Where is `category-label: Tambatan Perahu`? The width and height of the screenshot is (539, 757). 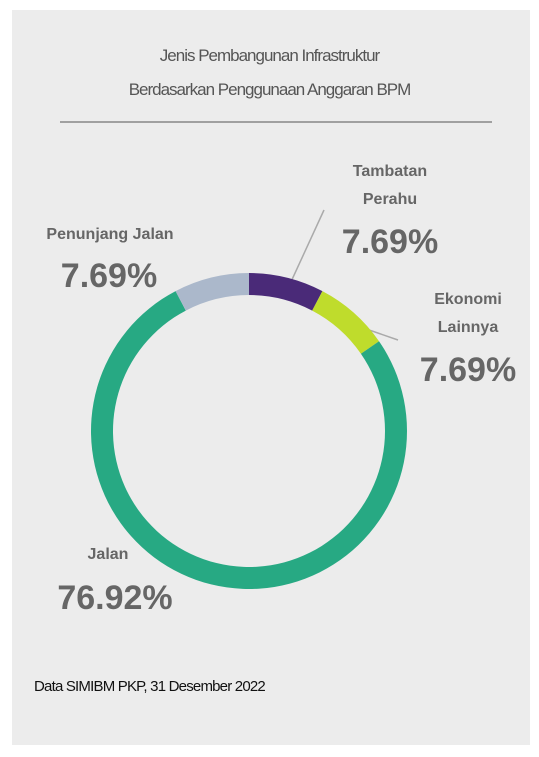
category-label: Tambatan Perahu is located at coordinates (390, 185).